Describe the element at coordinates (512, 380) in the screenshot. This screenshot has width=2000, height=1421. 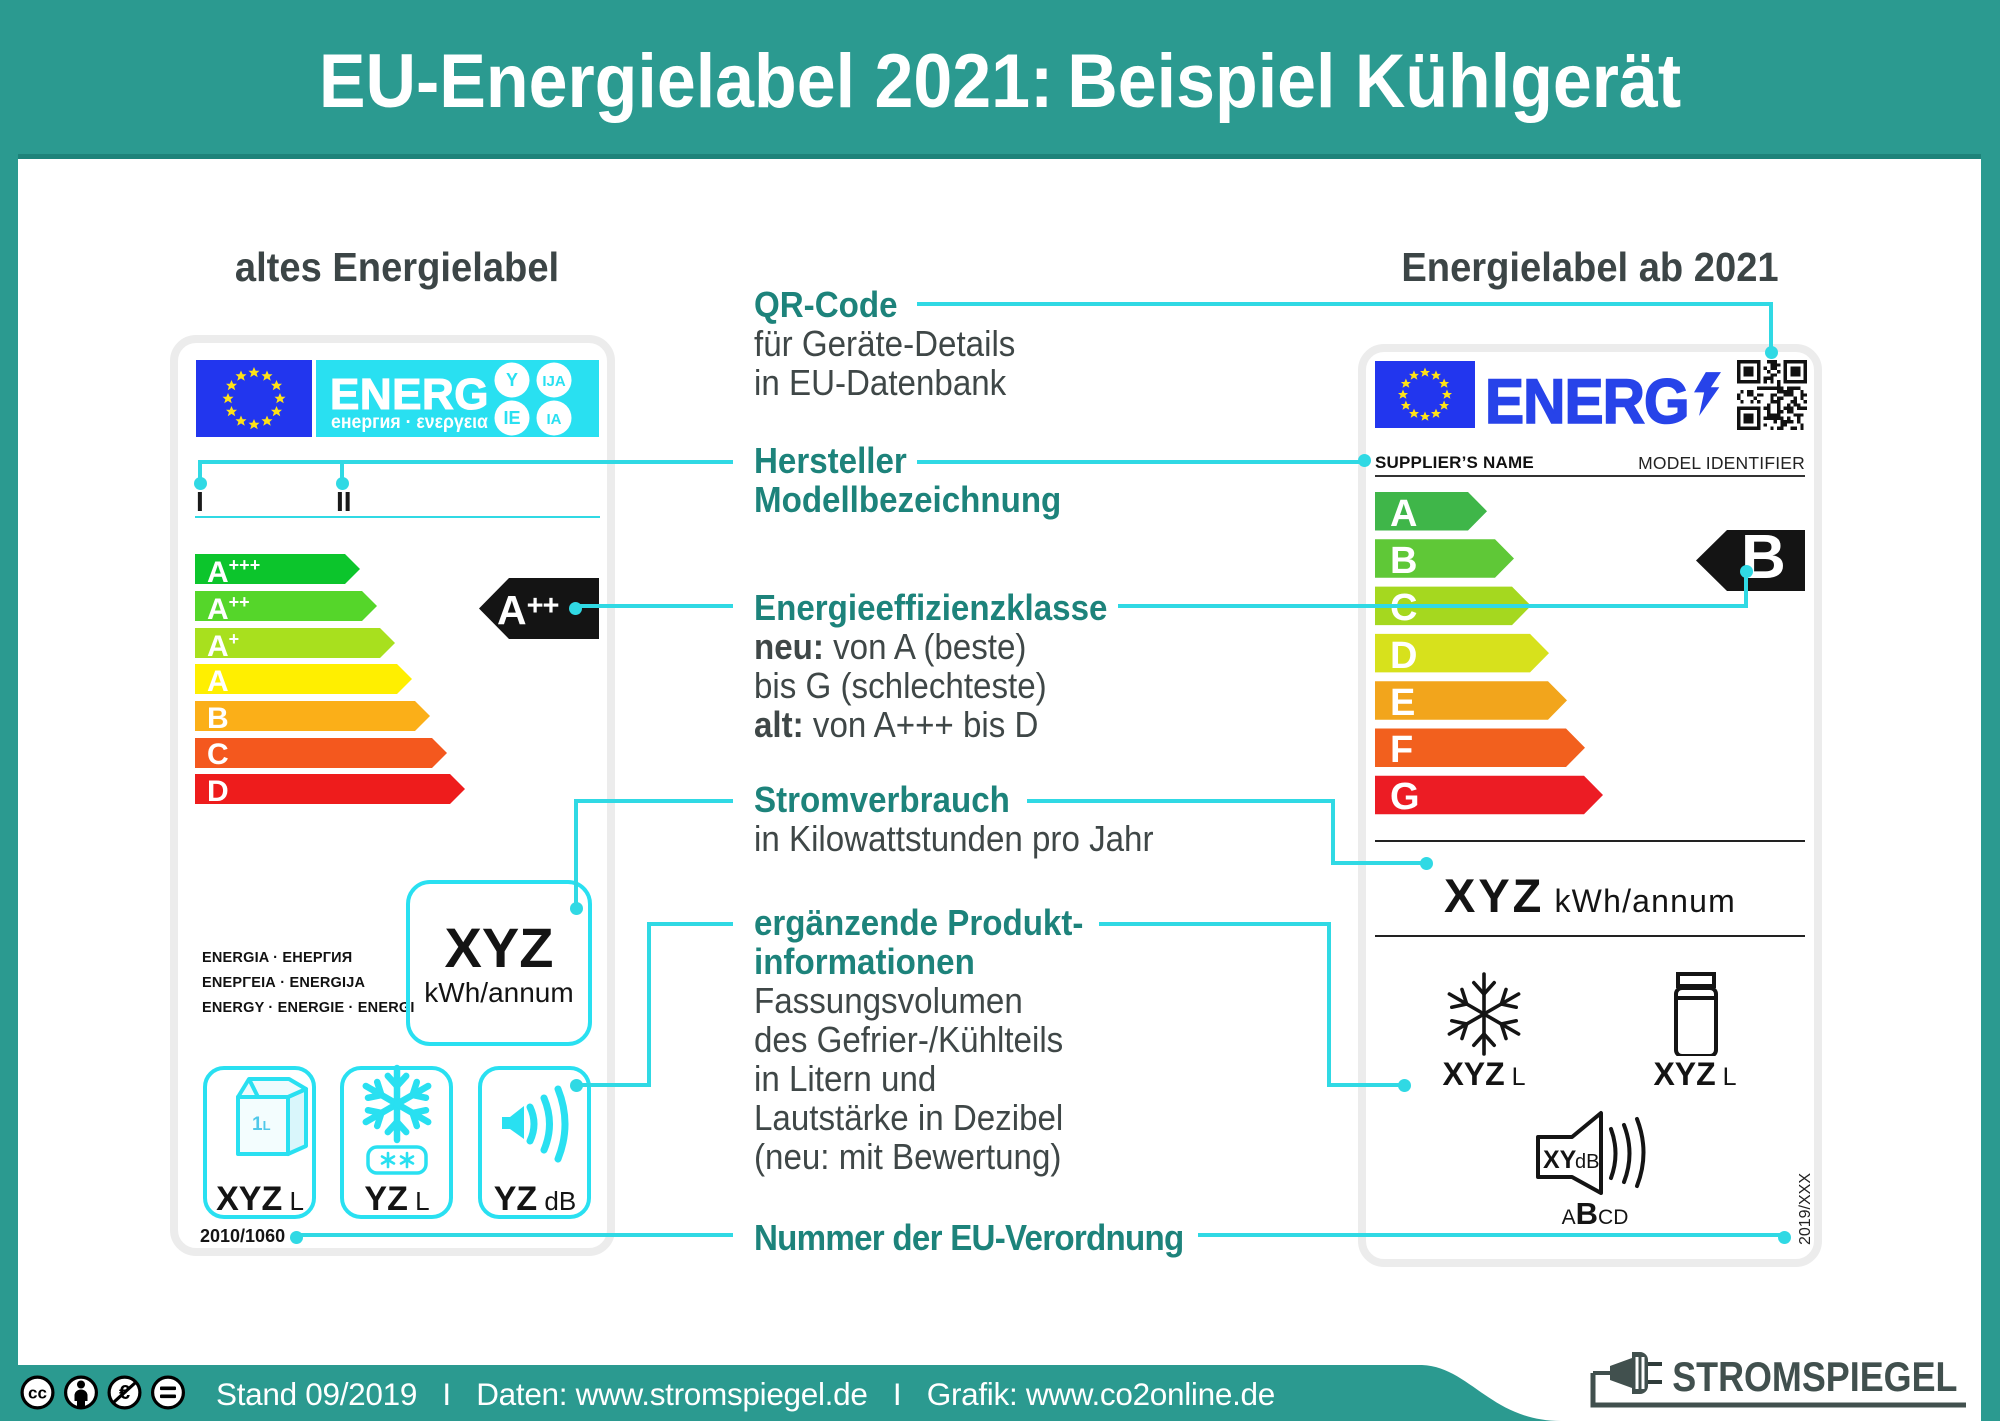
I see `svg-text: Y` at that location.